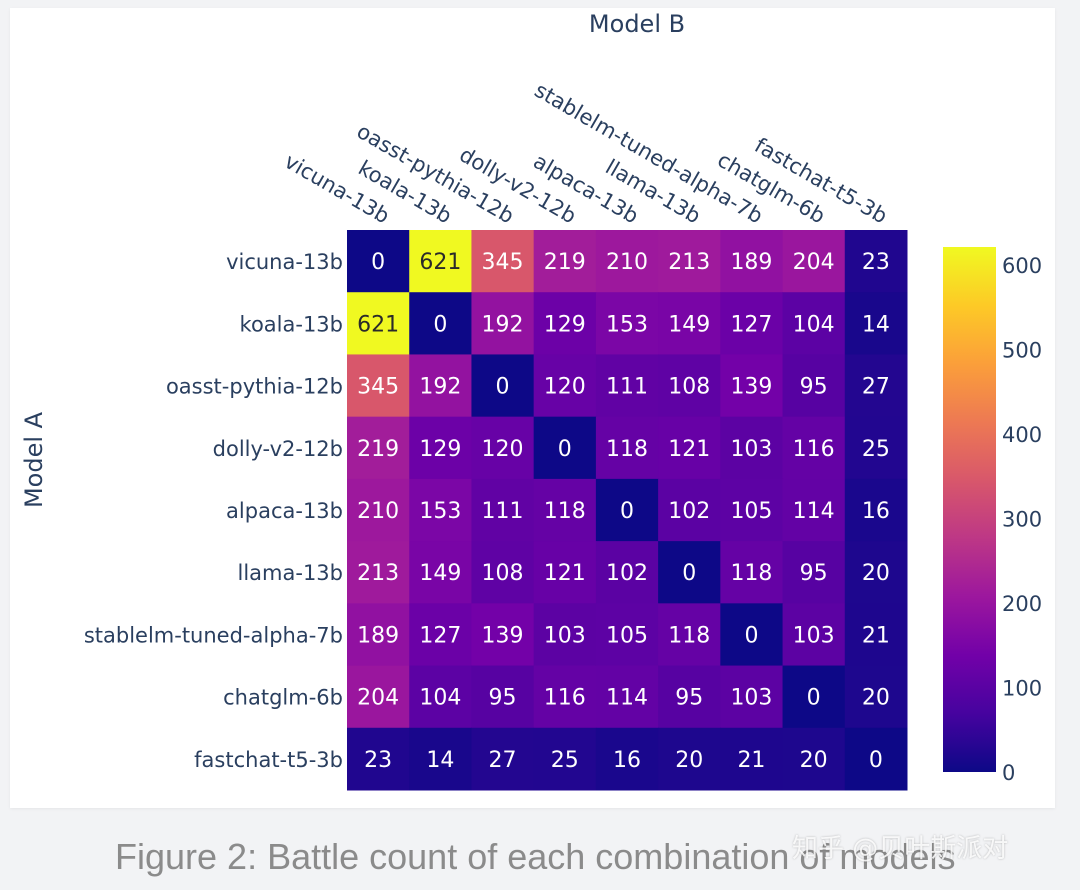 Image resolution: width=1080 pixels, height=890 pixels. Describe the element at coordinates (284, 511) in the screenshot. I see `y-tick-label: alpaca-13b` at that location.